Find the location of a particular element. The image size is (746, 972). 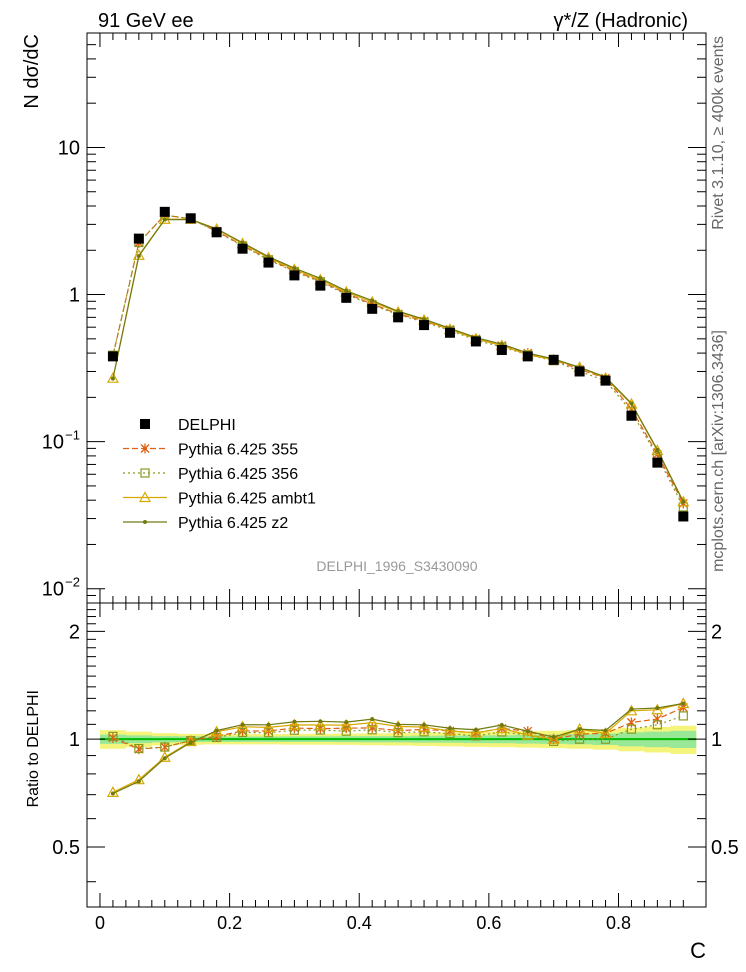

ratio-tick-label-right: 2 is located at coordinates (716, 632).